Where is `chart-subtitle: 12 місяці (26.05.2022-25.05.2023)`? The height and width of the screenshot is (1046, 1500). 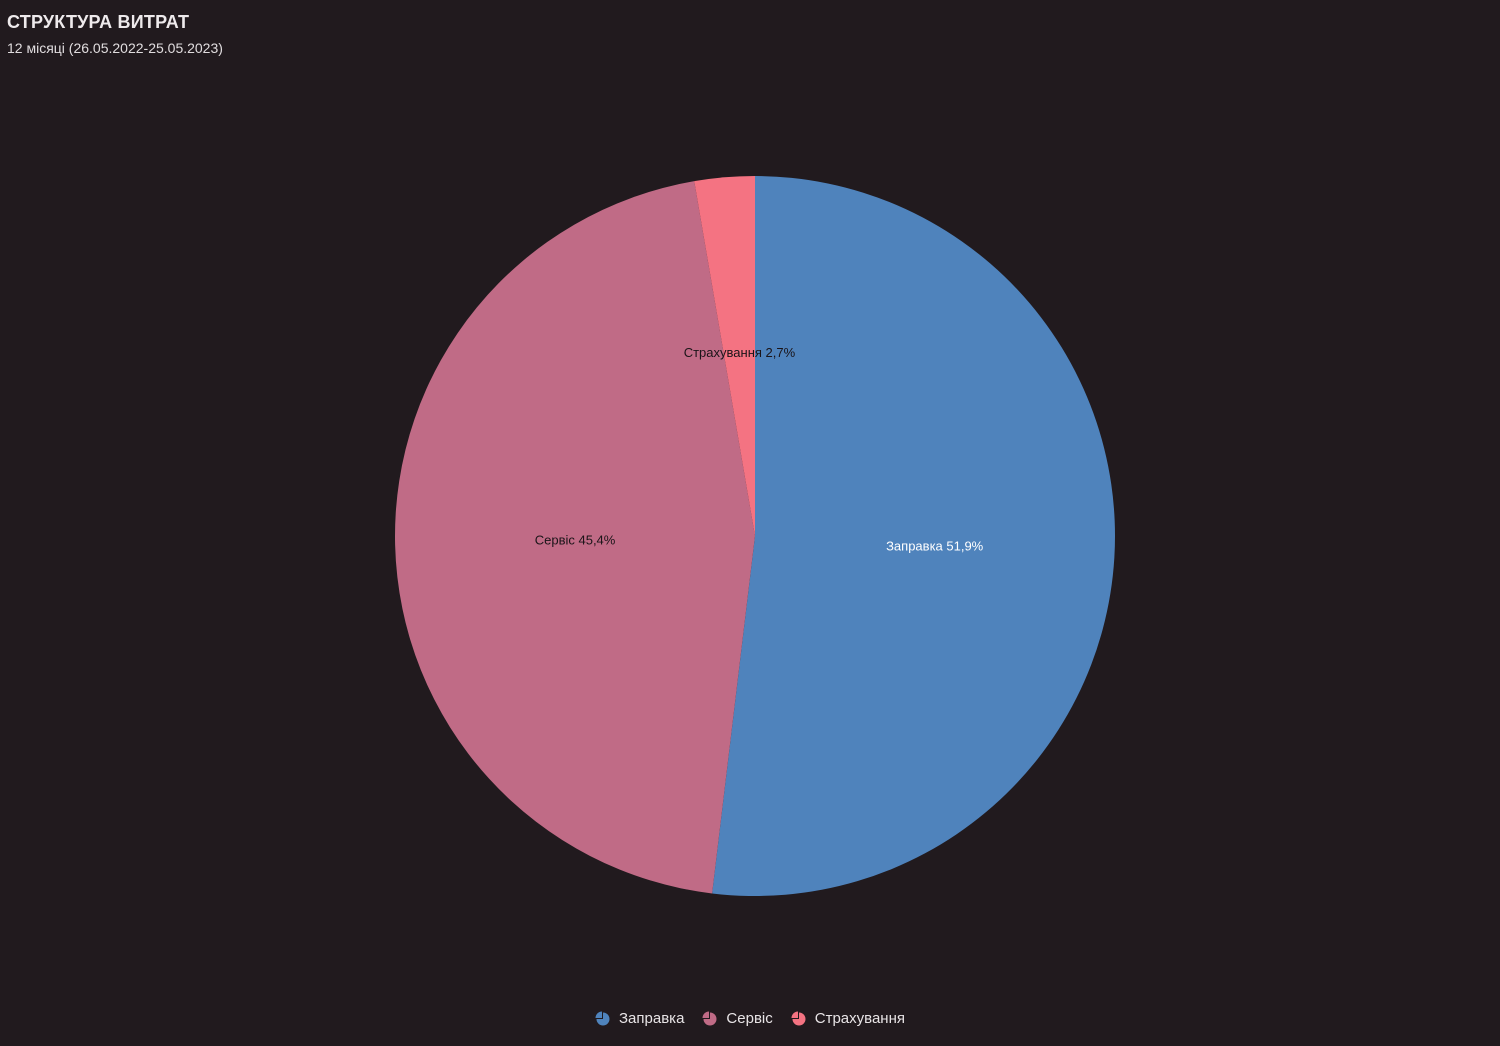 chart-subtitle: 12 місяці (26.05.2022-25.05.2023) is located at coordinates (115, 48).